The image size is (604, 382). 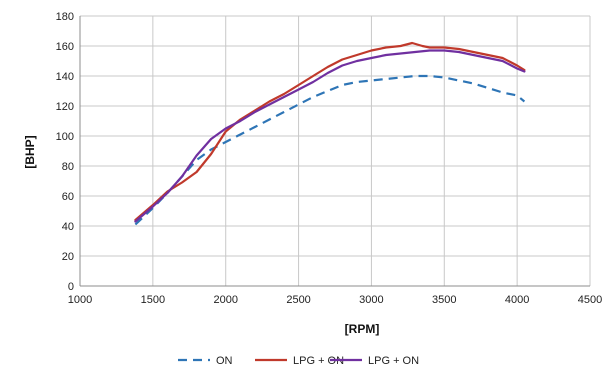 I want to click on x-tick-label: 1000, so click(x=80, y=300).